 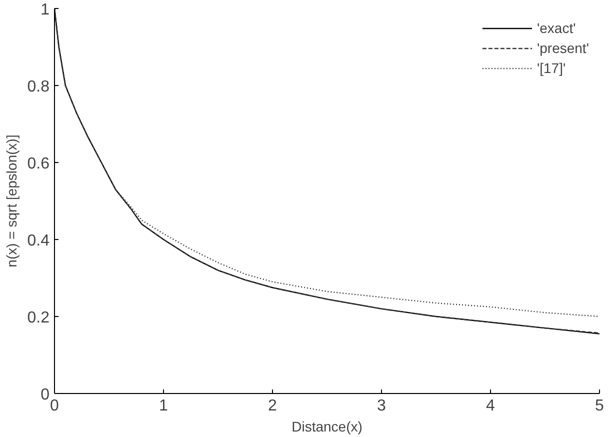 I want to click on y-tick-label: 0.8, so click(x=38, y=87).